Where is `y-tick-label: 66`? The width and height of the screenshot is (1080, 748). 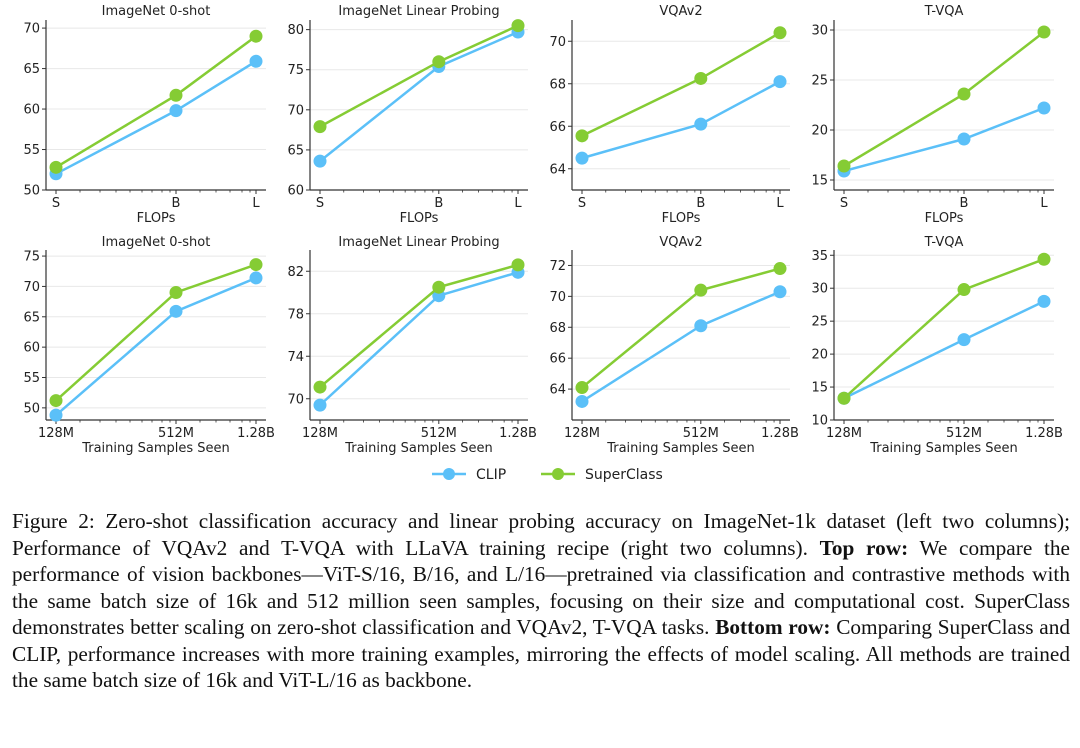
y-tick-label: 66 is located at coordinates (557, 359).